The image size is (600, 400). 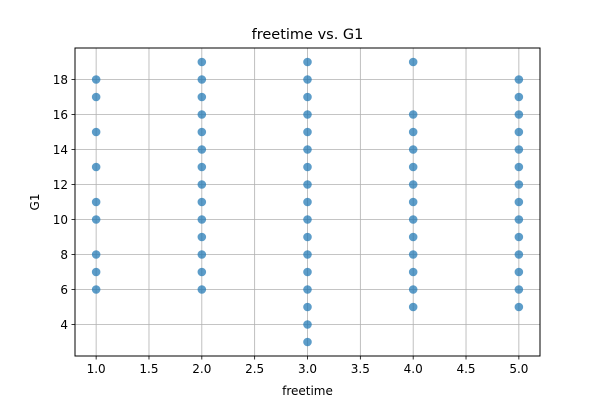 What do you see at coordinates (35, 202) in the screenshot?
I see `y-axis-title: G1` at bounding box center [35, 202].